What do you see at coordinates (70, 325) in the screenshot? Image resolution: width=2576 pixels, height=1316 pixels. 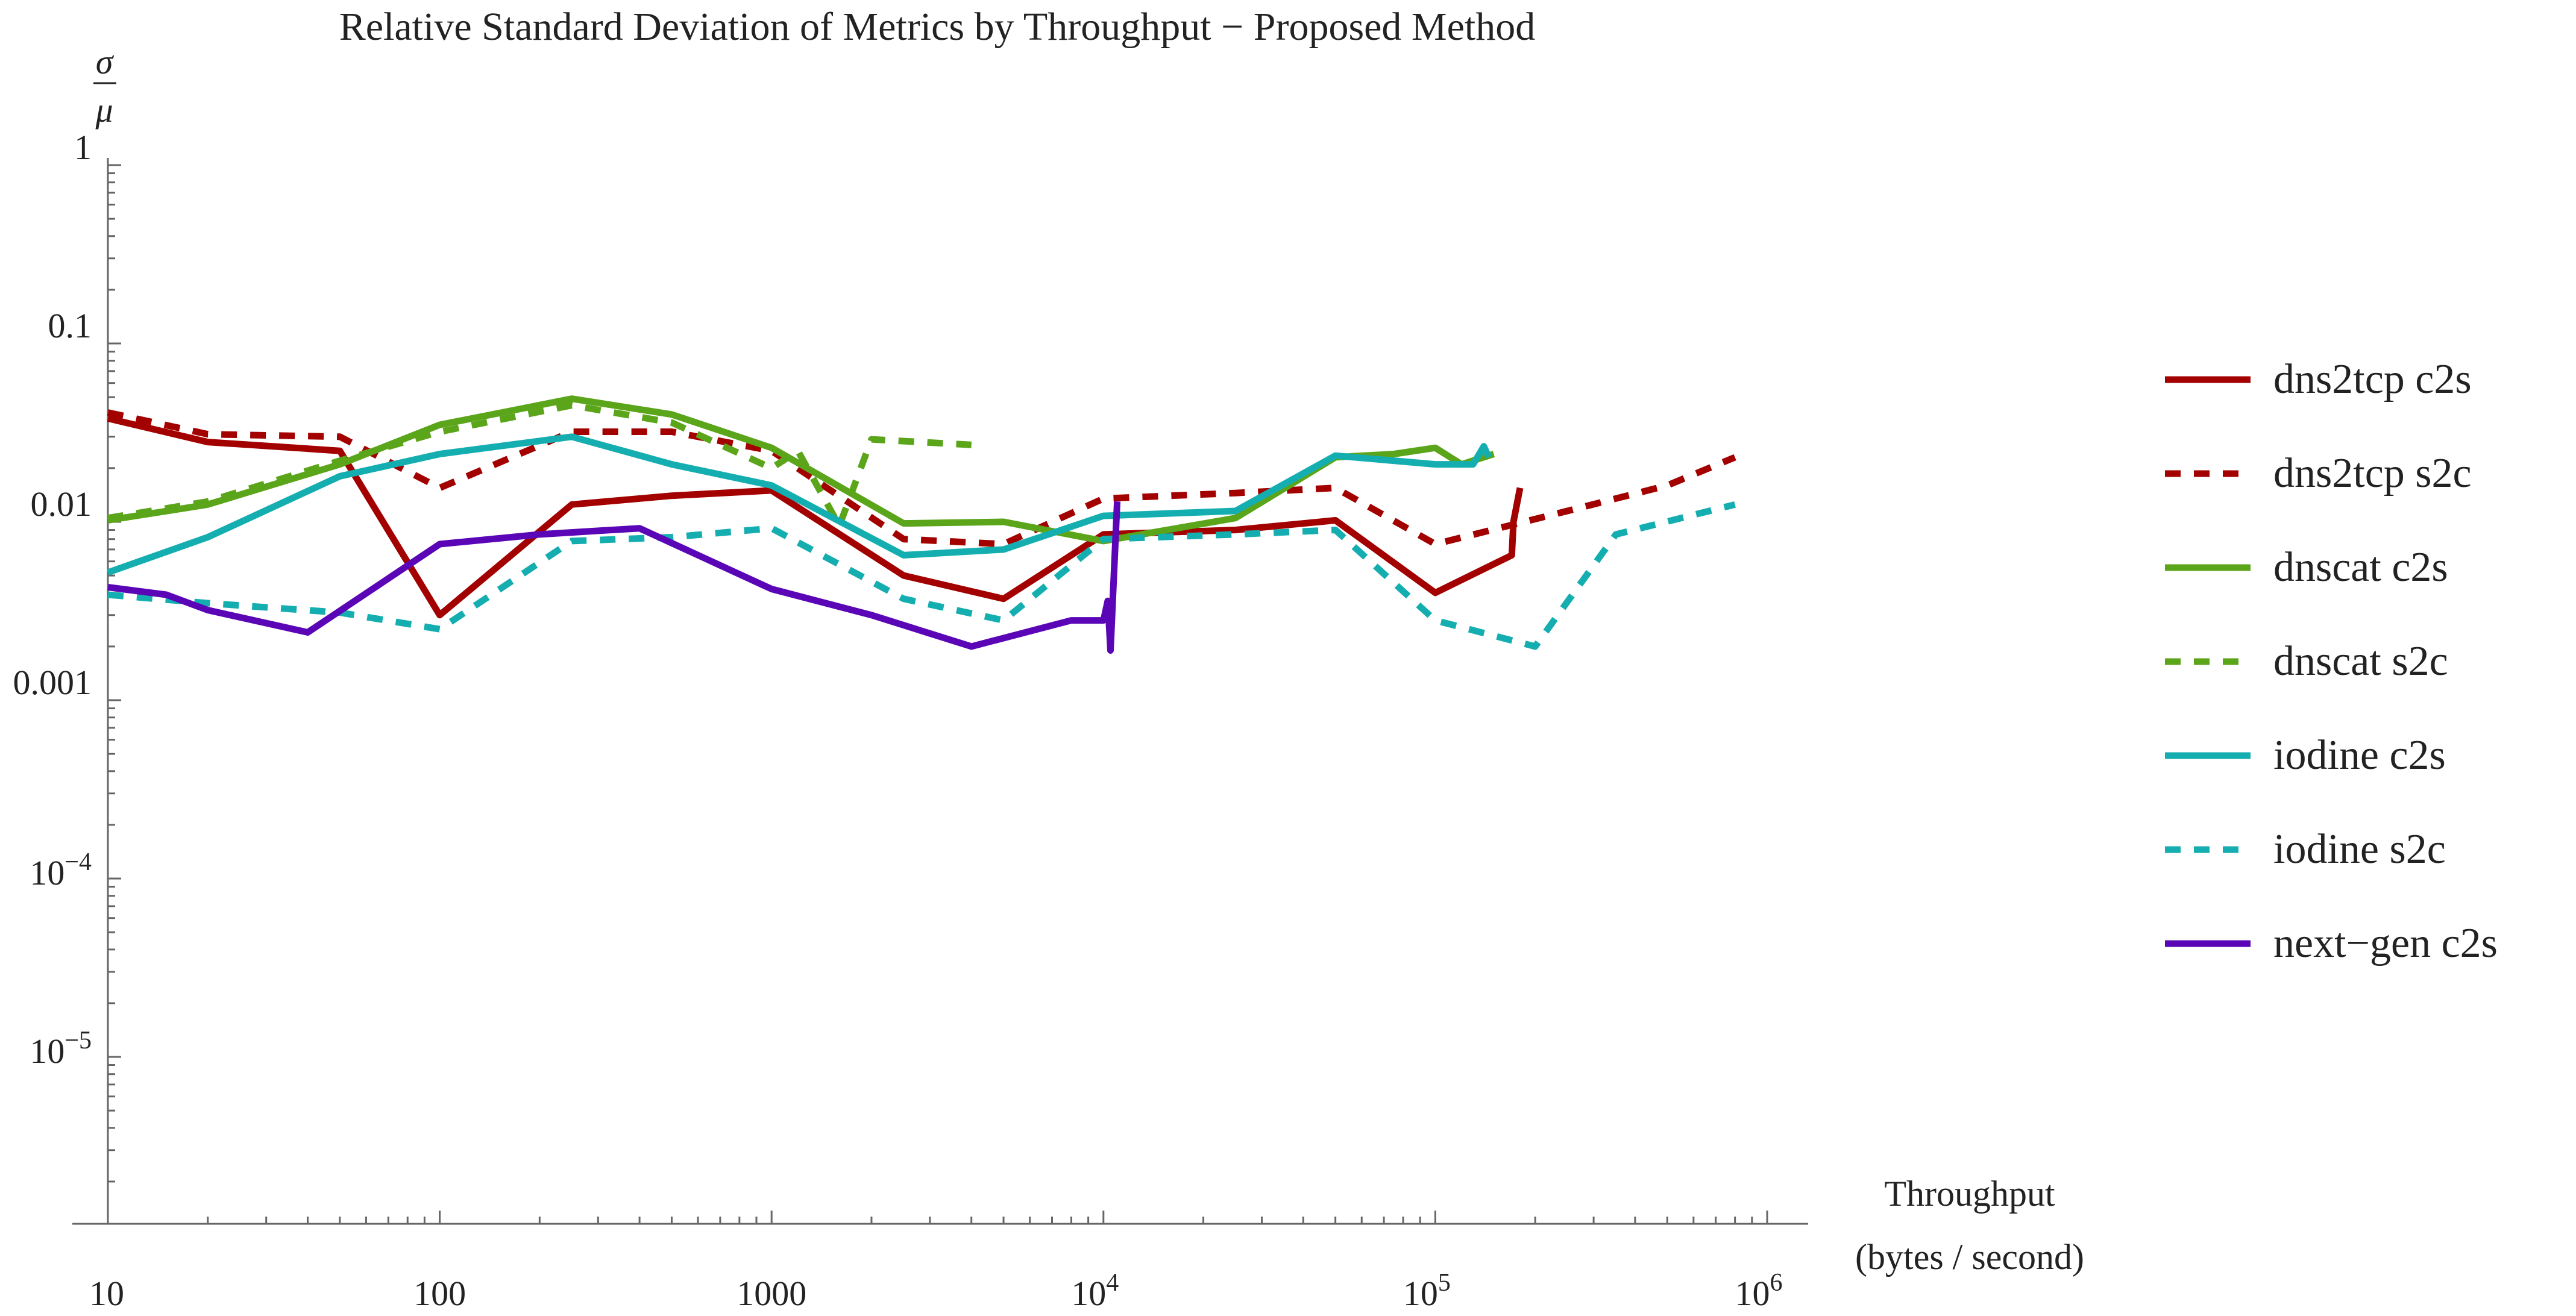 I see `y-tick-label: 0.1` at bounding box center [70, 325].